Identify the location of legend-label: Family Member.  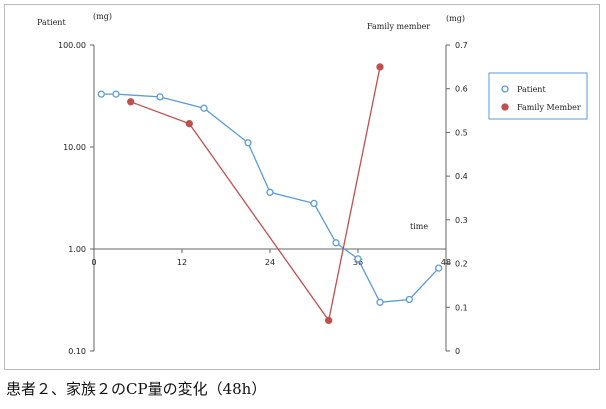
(549, 107).